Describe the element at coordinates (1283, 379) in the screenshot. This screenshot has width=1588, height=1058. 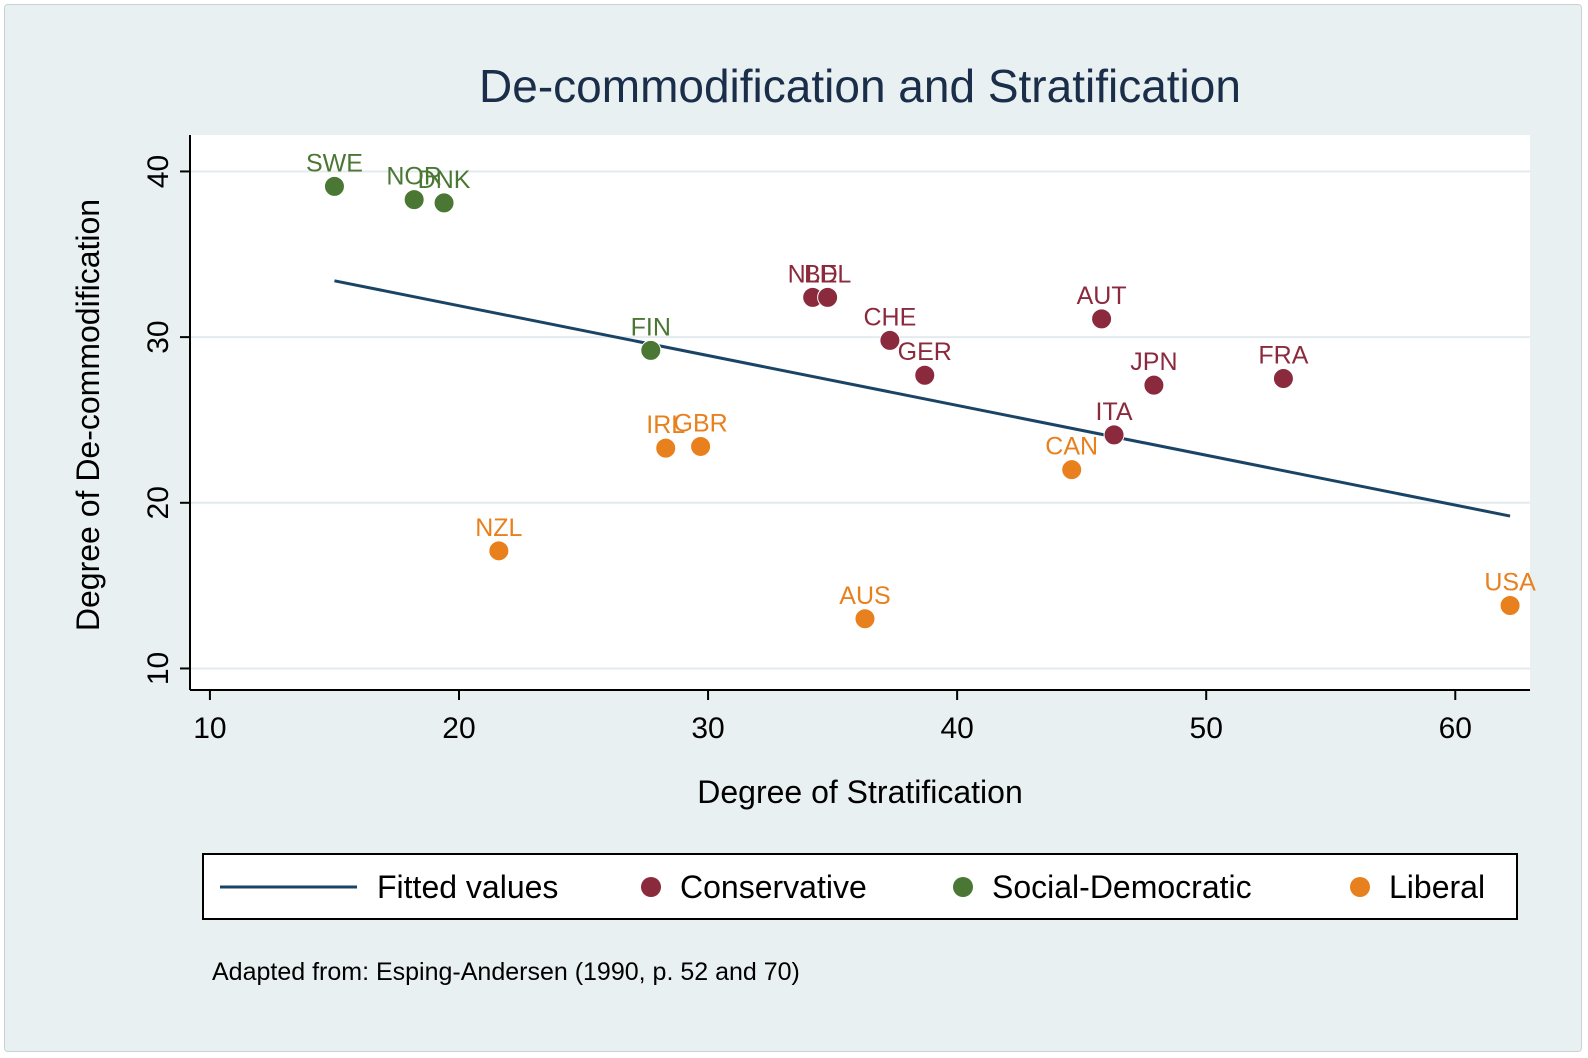
I see `point-fra` at that location.